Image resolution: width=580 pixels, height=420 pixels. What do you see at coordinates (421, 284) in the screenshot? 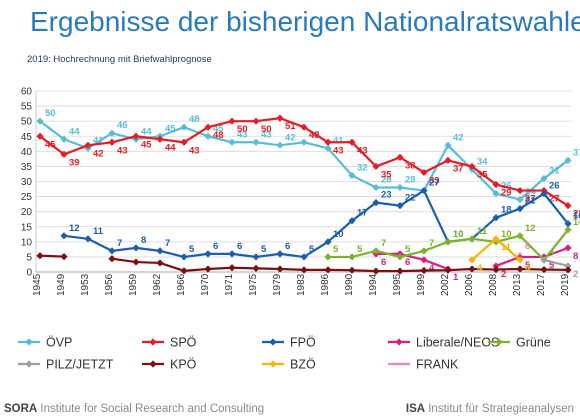
I see `x-tick-label: 1999` at bounding box center [421, 284].